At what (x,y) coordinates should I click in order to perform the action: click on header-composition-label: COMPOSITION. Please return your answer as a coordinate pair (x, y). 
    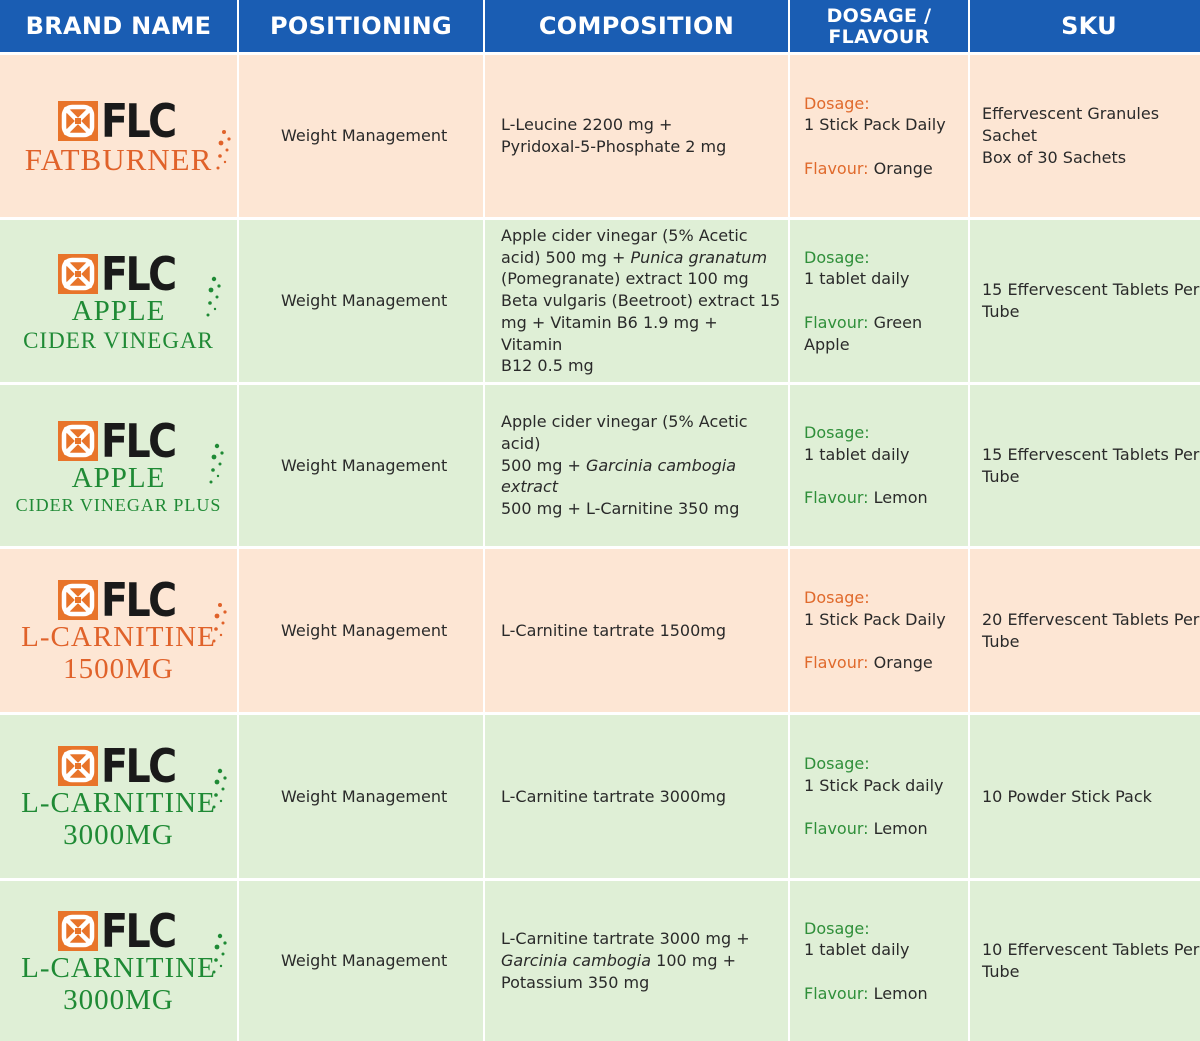
    Looking at the image, I should click on (636, 26).